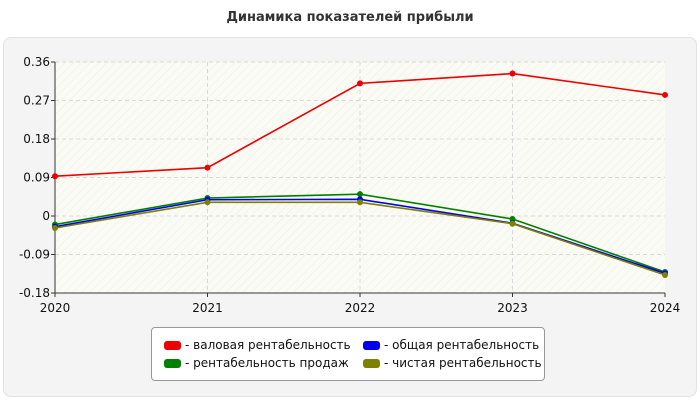 The width and height of the screenshot is (700, 400). What do you see at coordinates (36, 101) in the screenshot?
I see `y-tick-label: 0.27` at bounding box center [36, 101].